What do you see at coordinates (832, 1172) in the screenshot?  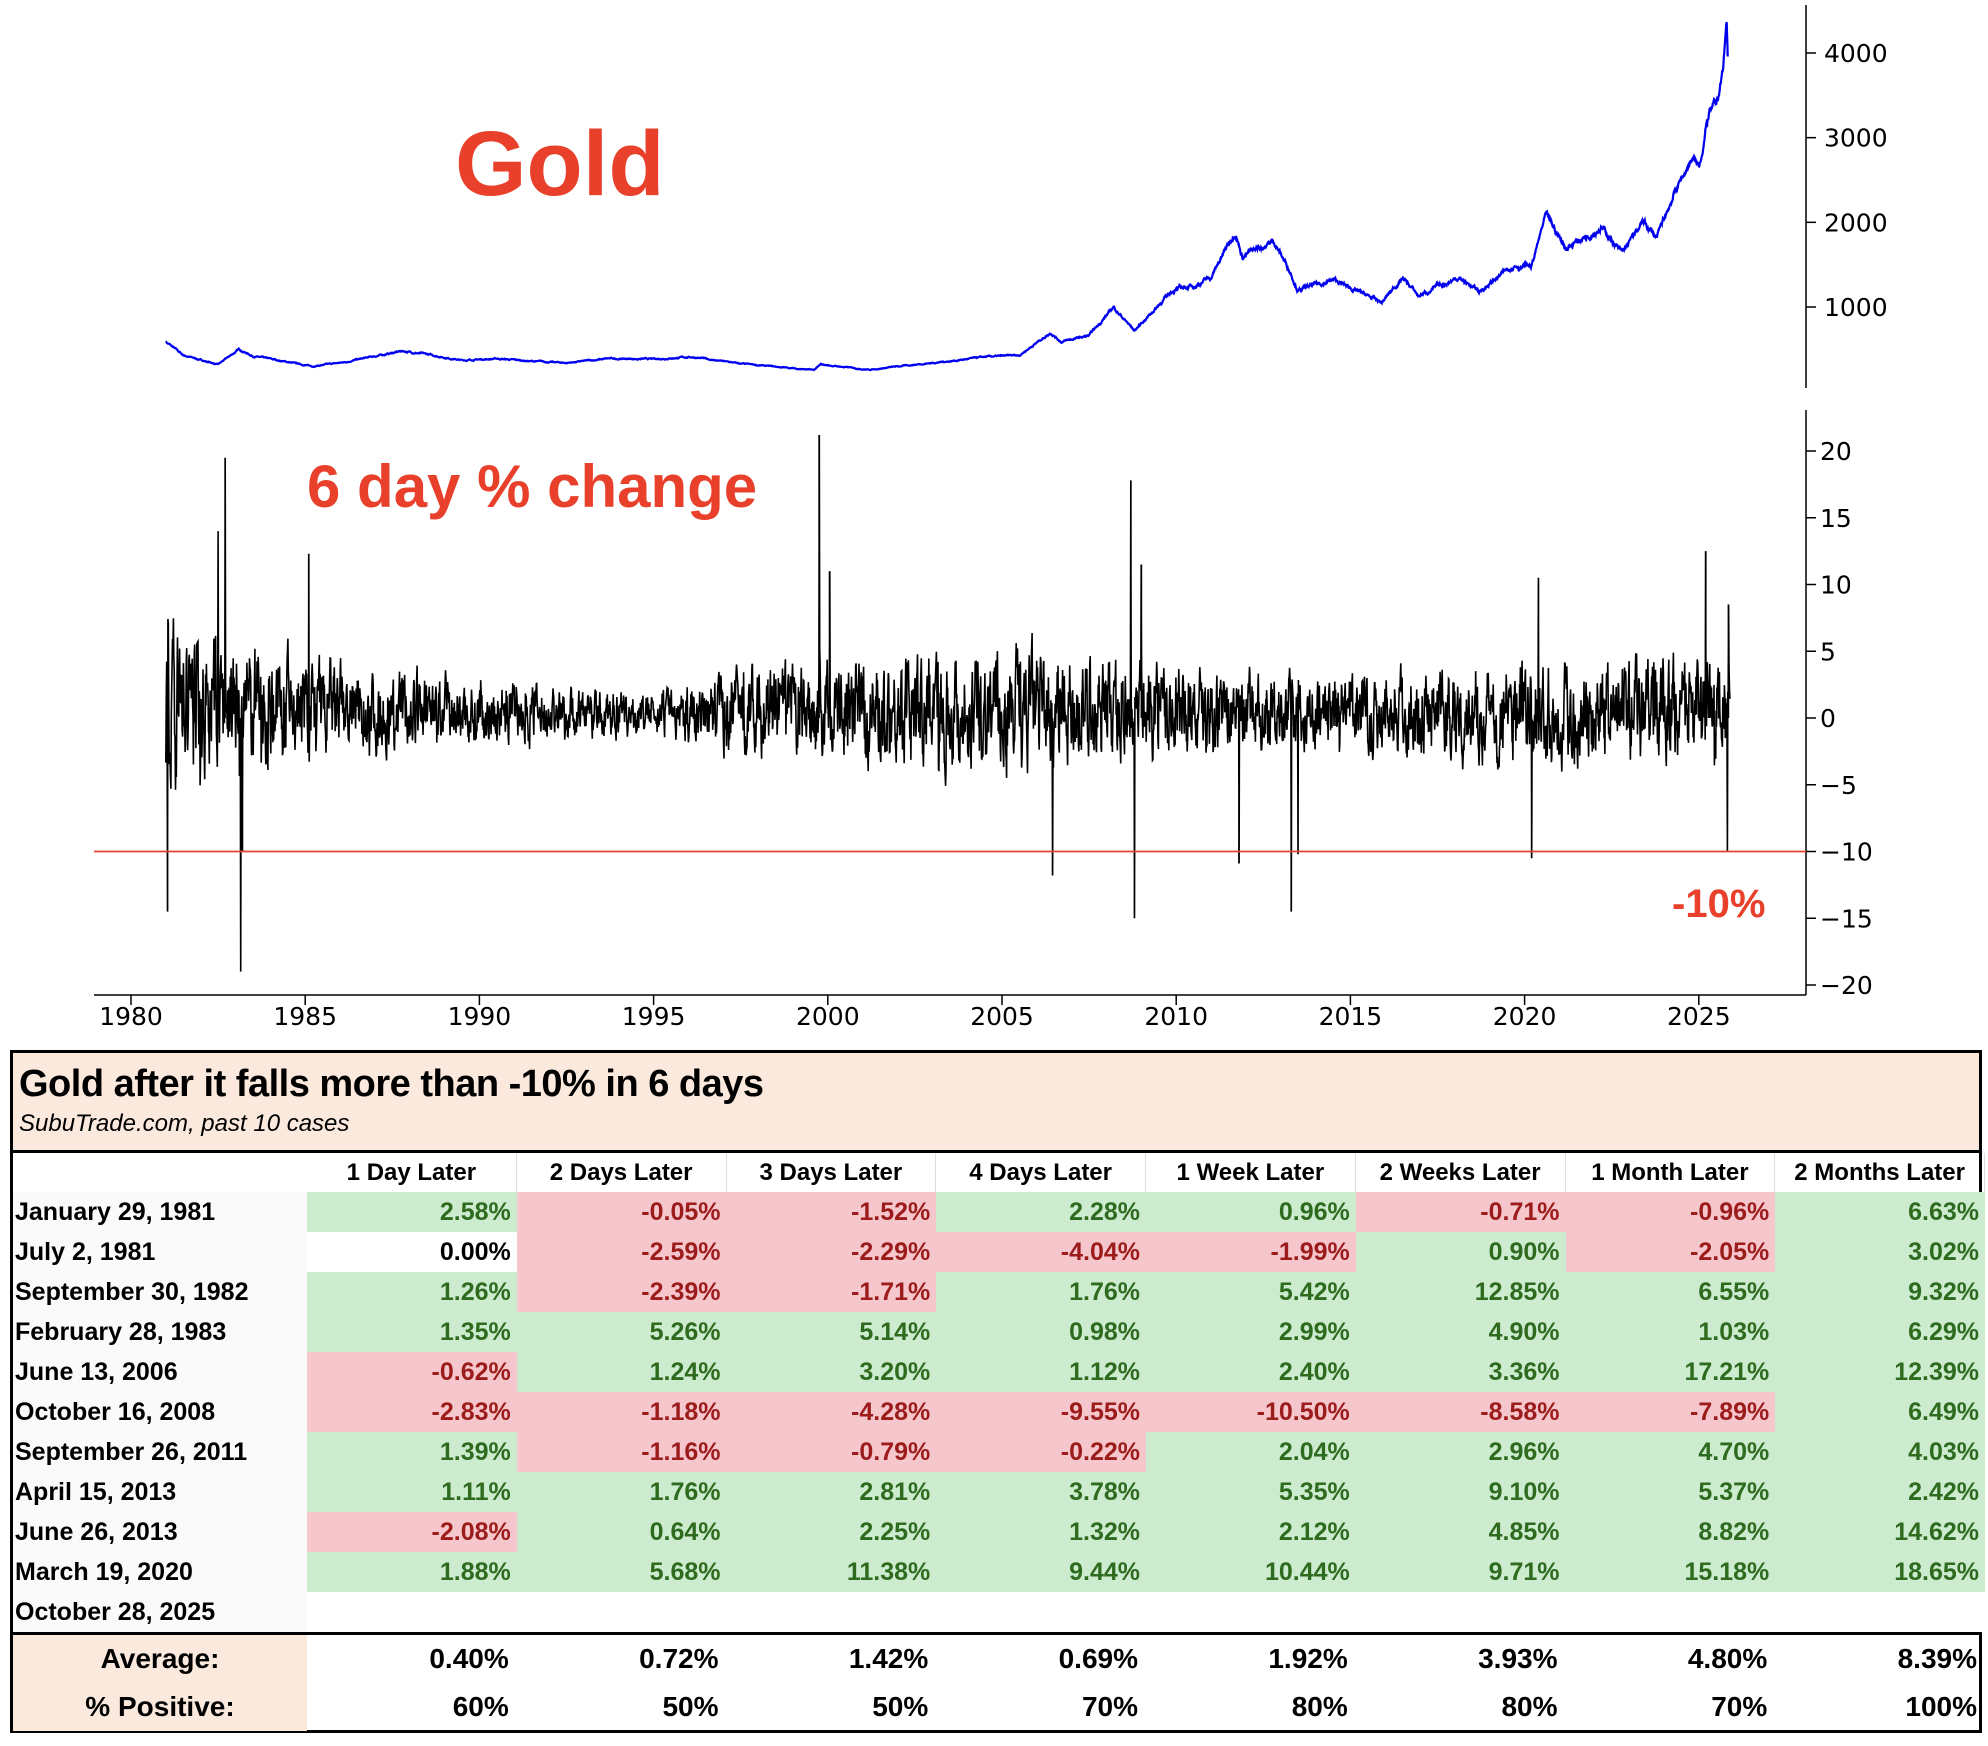 I see `column-header: 3 Days Later` at bounding box center [832, 1172].